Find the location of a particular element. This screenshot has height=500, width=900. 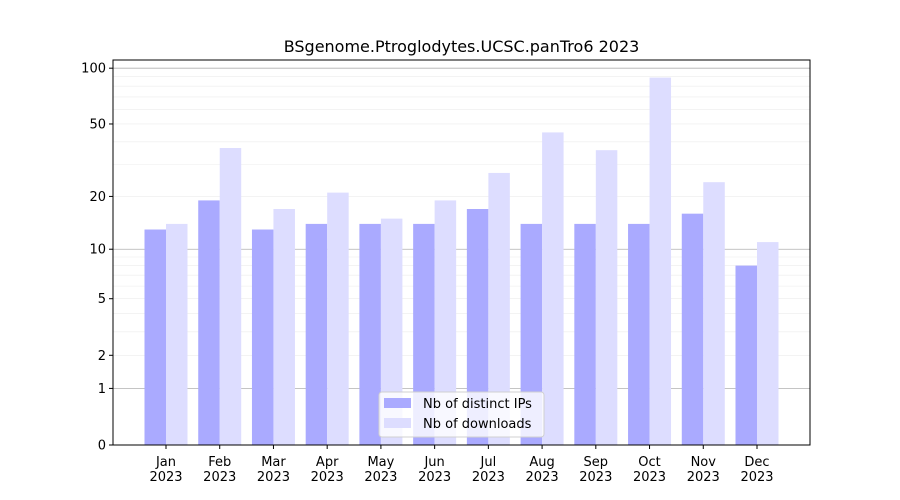

y-tick-label: 2 is located at coordinates (102, 356).